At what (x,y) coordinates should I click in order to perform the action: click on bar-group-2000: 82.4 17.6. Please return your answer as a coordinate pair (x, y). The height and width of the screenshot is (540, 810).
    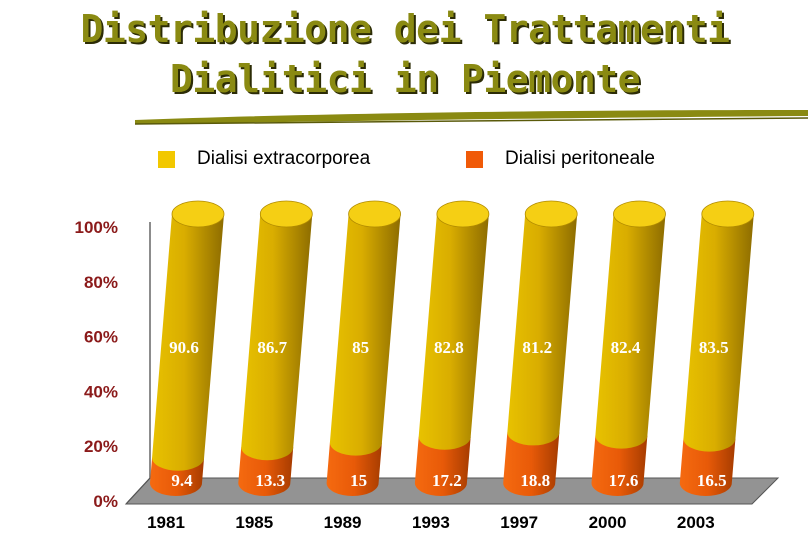
    Looking at the image, I should click on (628, 348).